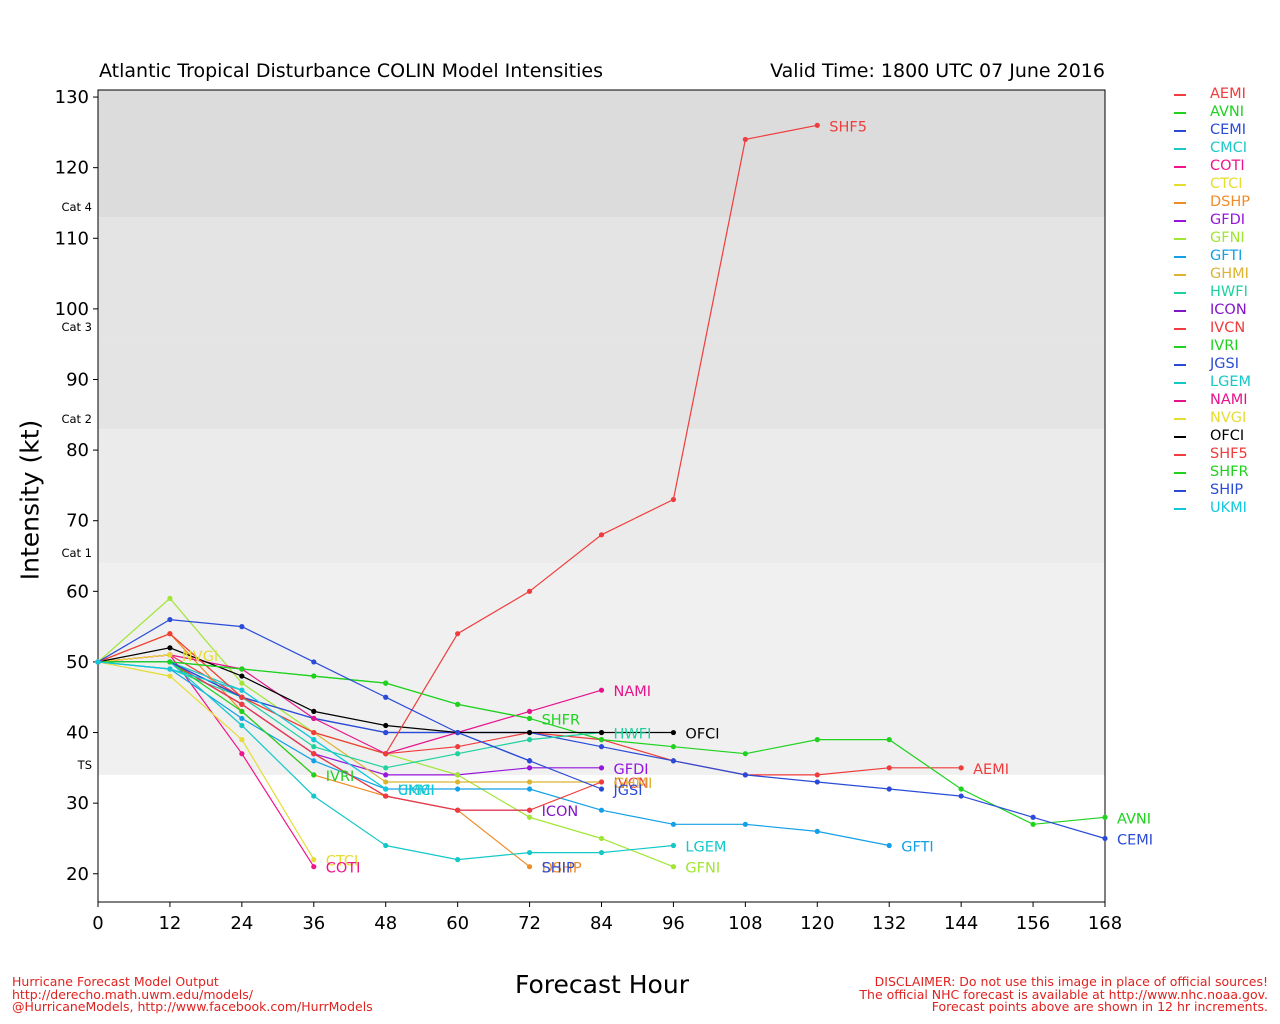 Image resolution: width=1280 pixels, height=1024 pixels. I want to click on series-line-gfti, so click(493, 754).